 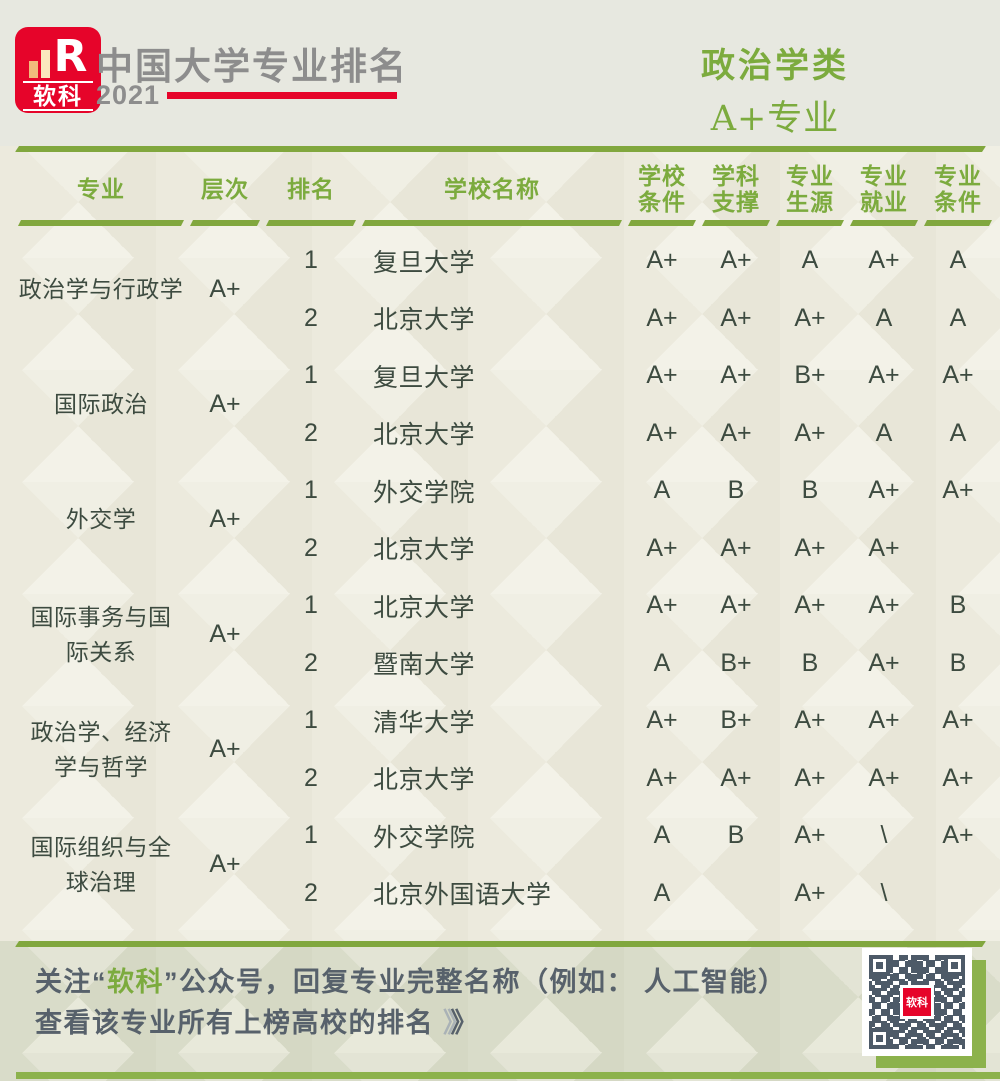 I want to click on school-name: 外交学院, so click(x=424, y=837).